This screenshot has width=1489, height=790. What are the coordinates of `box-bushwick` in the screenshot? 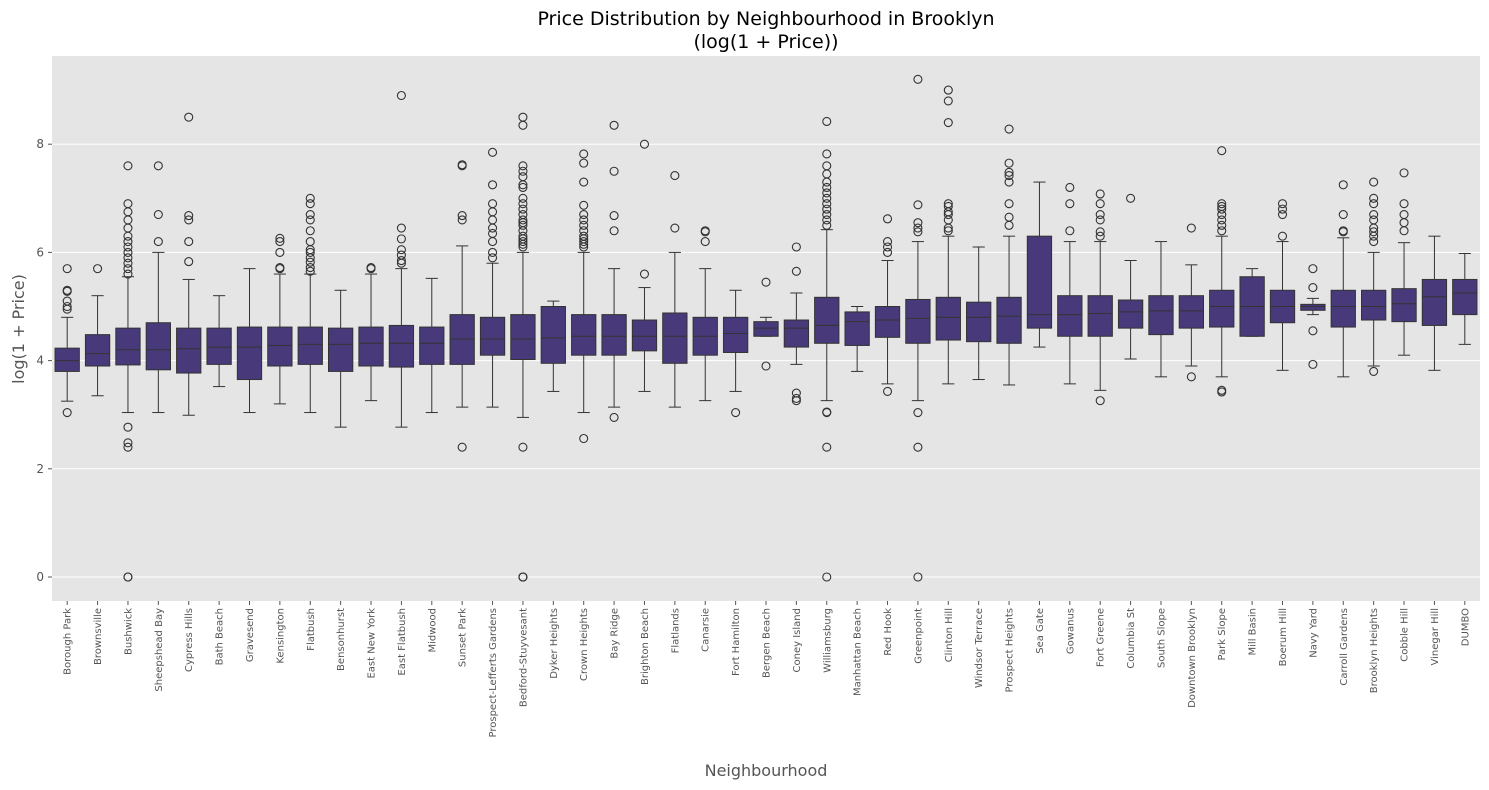 It's located at (128, 371).